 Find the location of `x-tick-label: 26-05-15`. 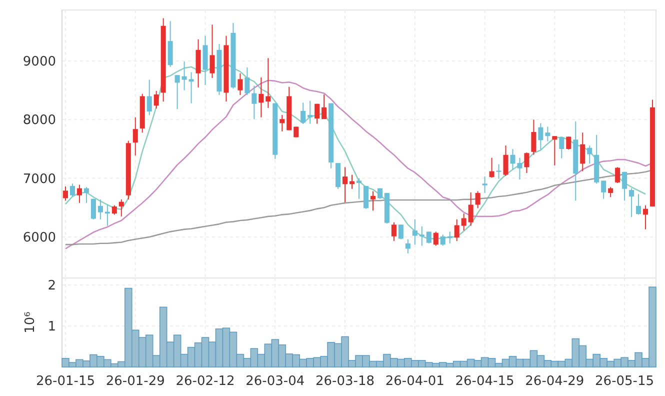

x-tick-label: 26-05-15 is located at coordinates (624, 381).